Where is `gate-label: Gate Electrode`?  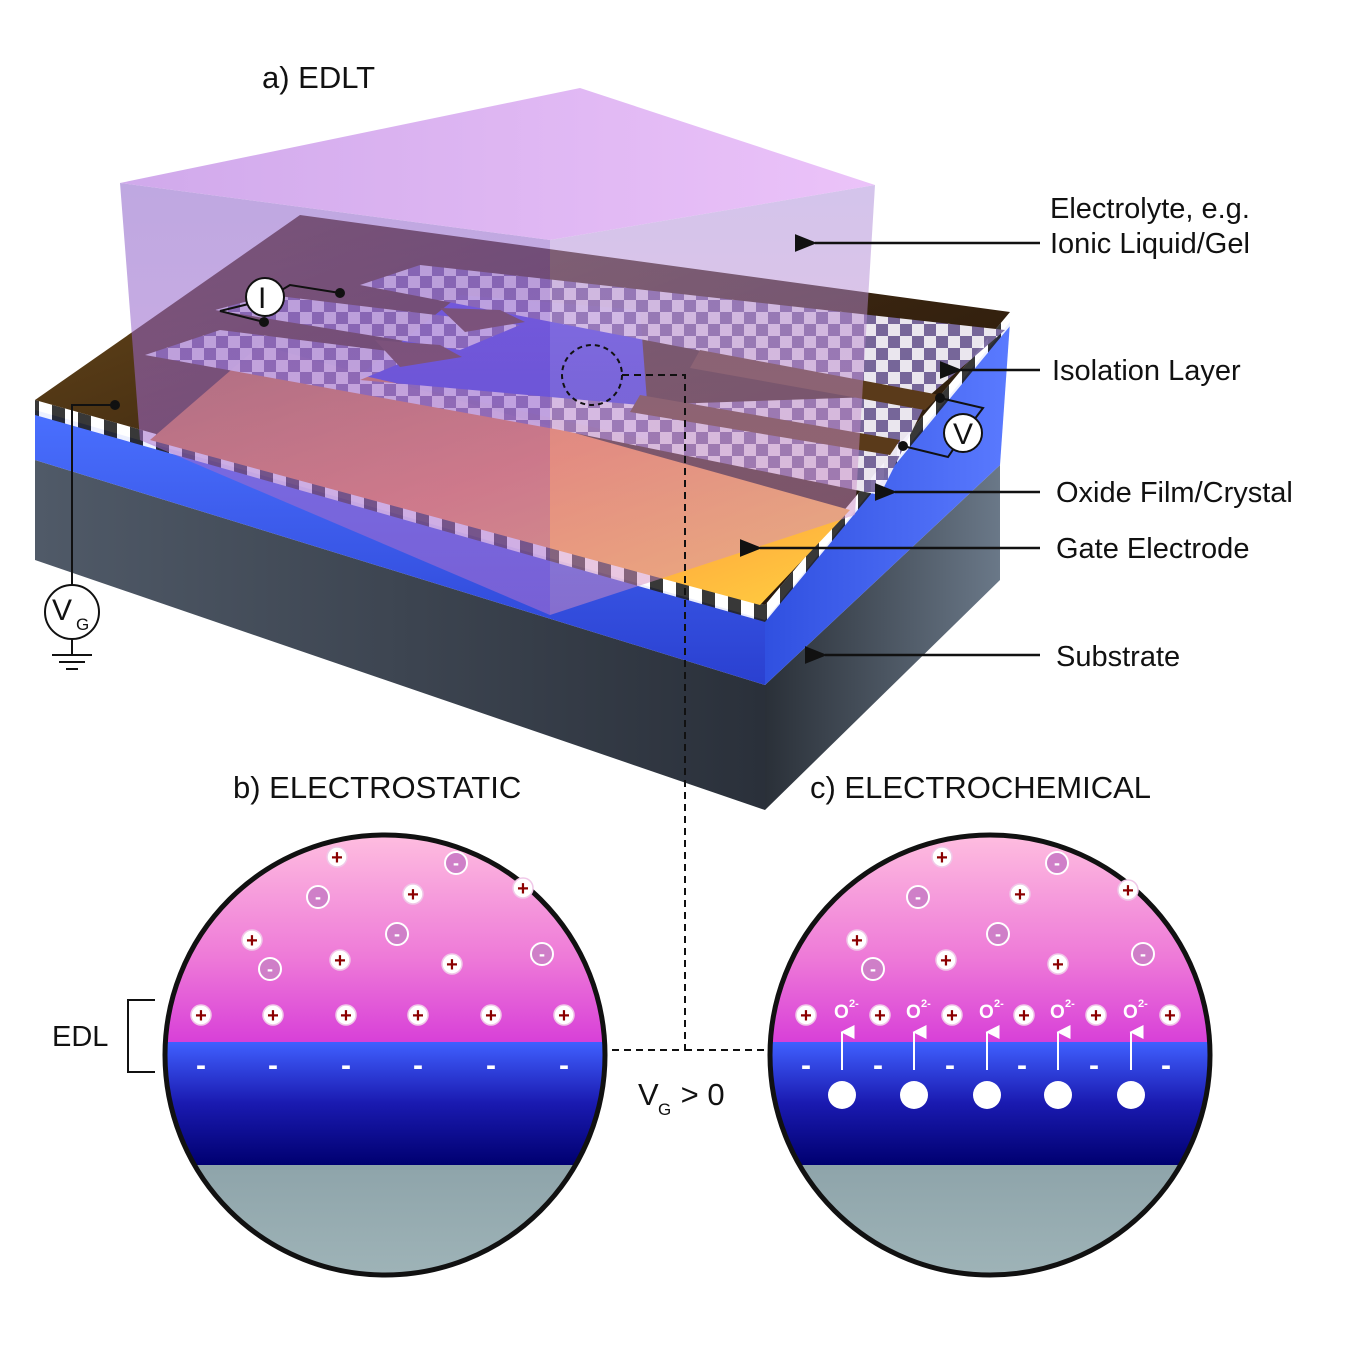 gate-label: Gate Electrode is located at coordinates (1152, 549).